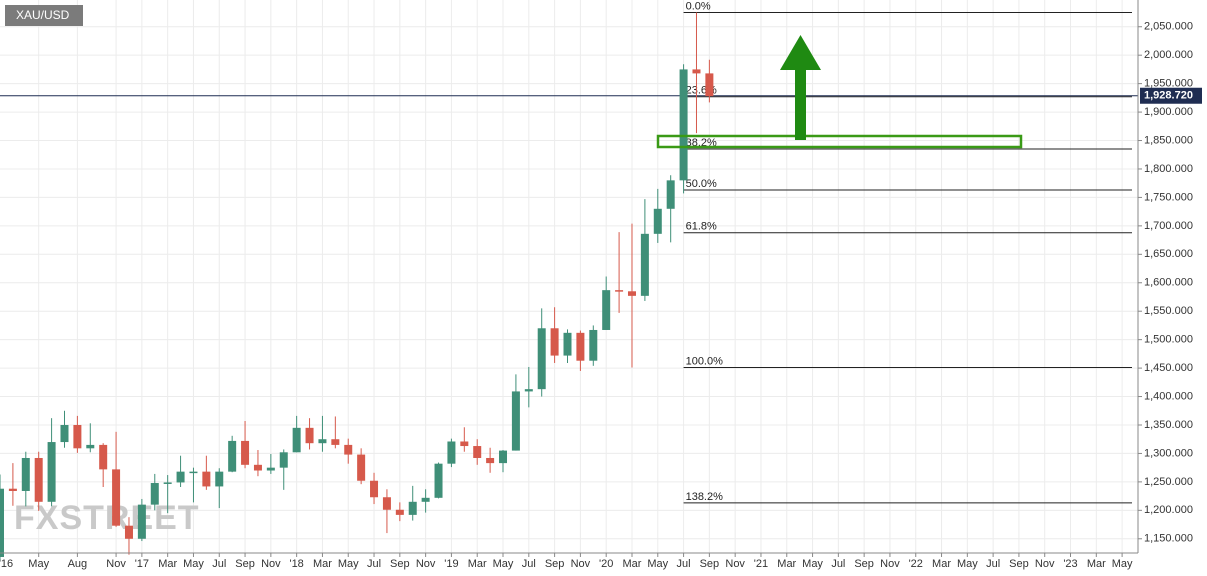 The width and height of the screenshot is (1207, 576). Describe the element at coordinates (698, 6) in the screenshot. I see `fib-label: 0.0%` at that location.